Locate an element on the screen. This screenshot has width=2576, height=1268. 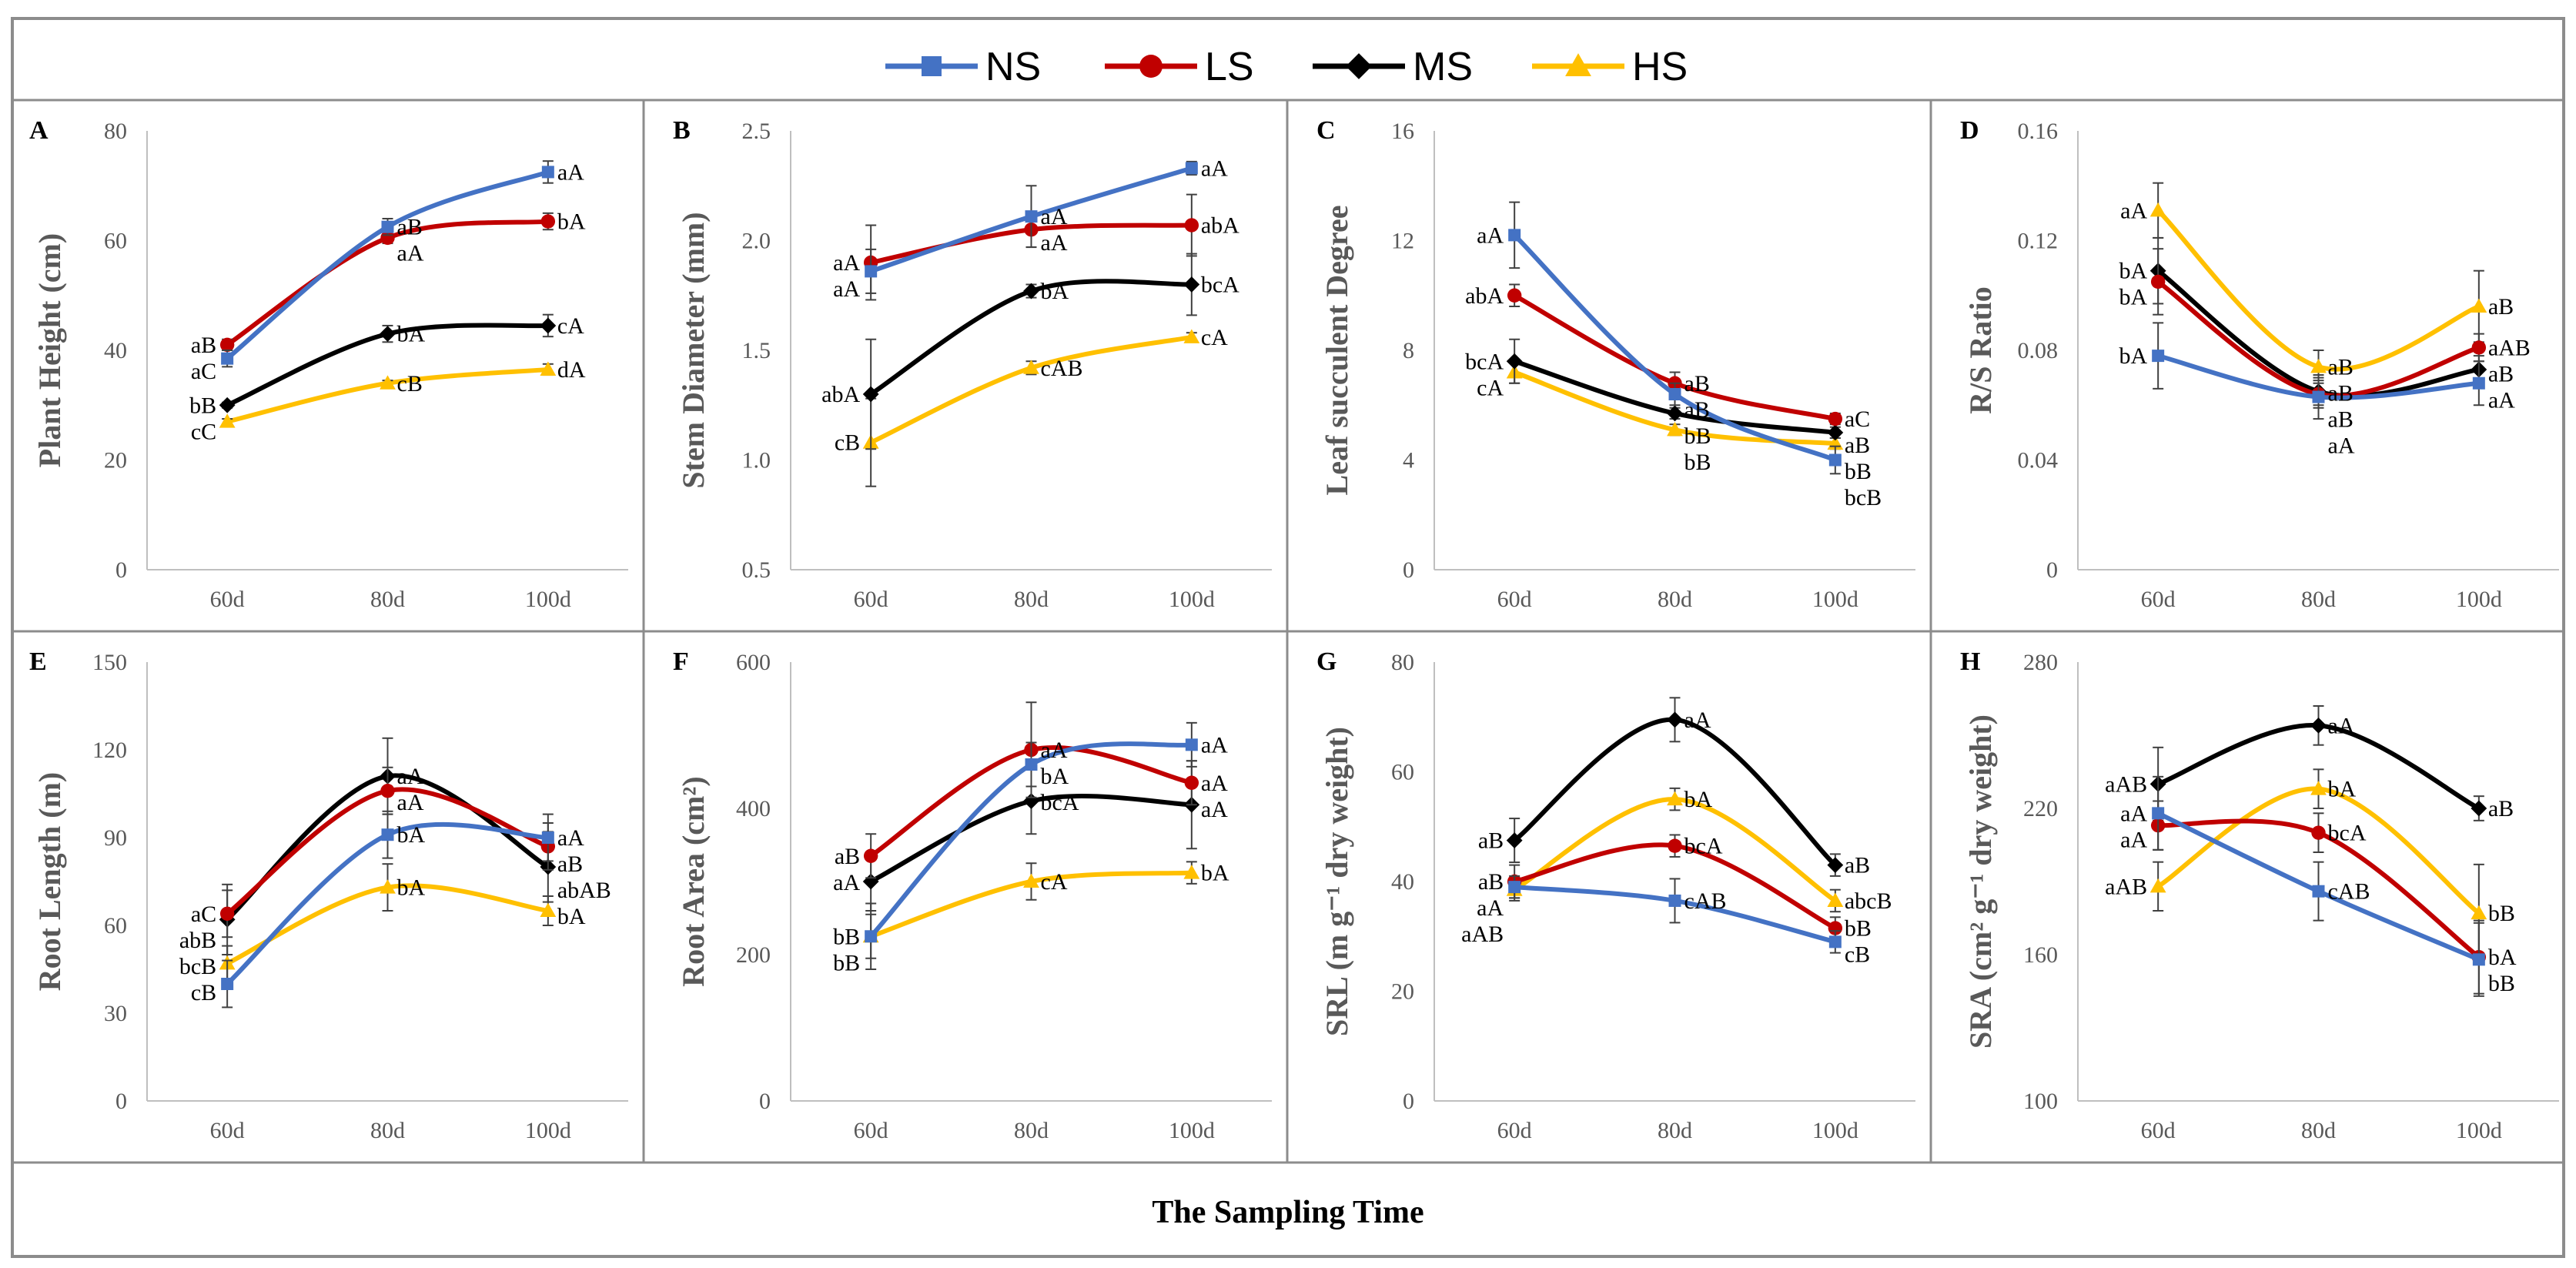
significance-label: cB is located at coordinates (410, 383).